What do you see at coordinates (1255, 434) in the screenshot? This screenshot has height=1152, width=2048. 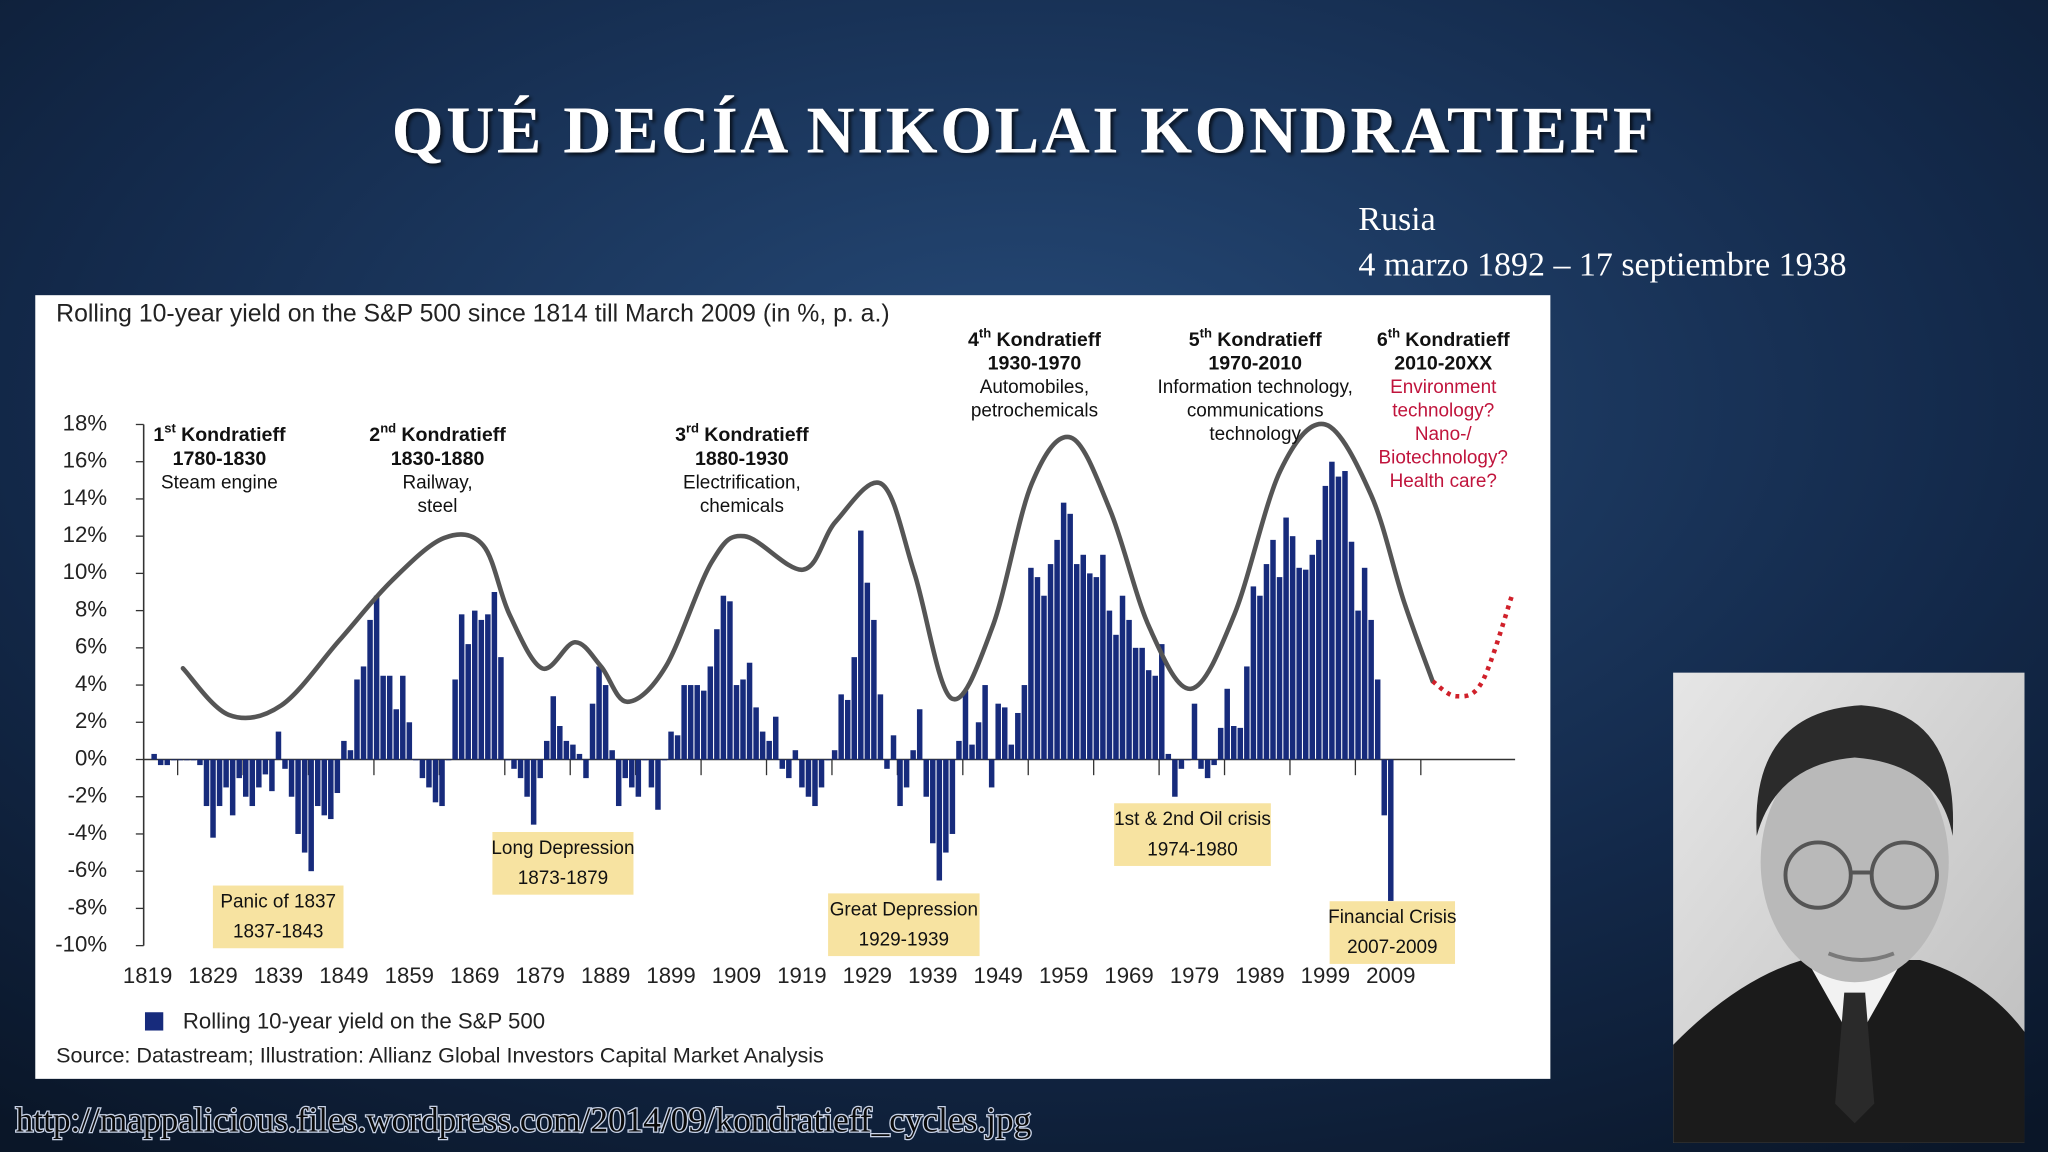 I see `wave-note: technology` at bounding box center [1255, 434].